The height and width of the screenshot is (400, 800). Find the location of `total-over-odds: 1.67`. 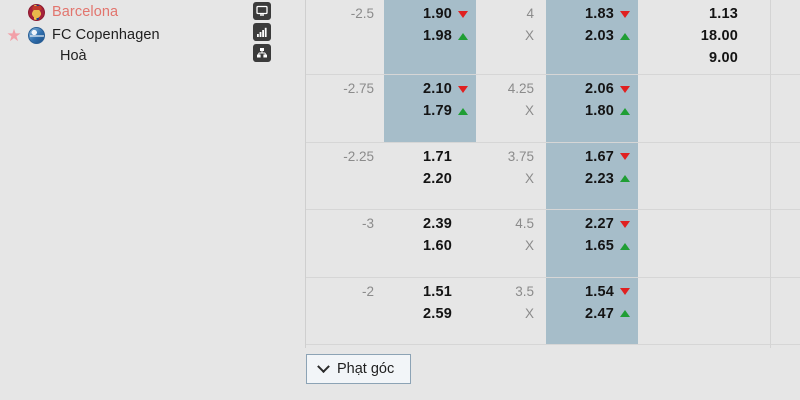

total-over-odds: 1.67 is located at coordinates (588, 157).